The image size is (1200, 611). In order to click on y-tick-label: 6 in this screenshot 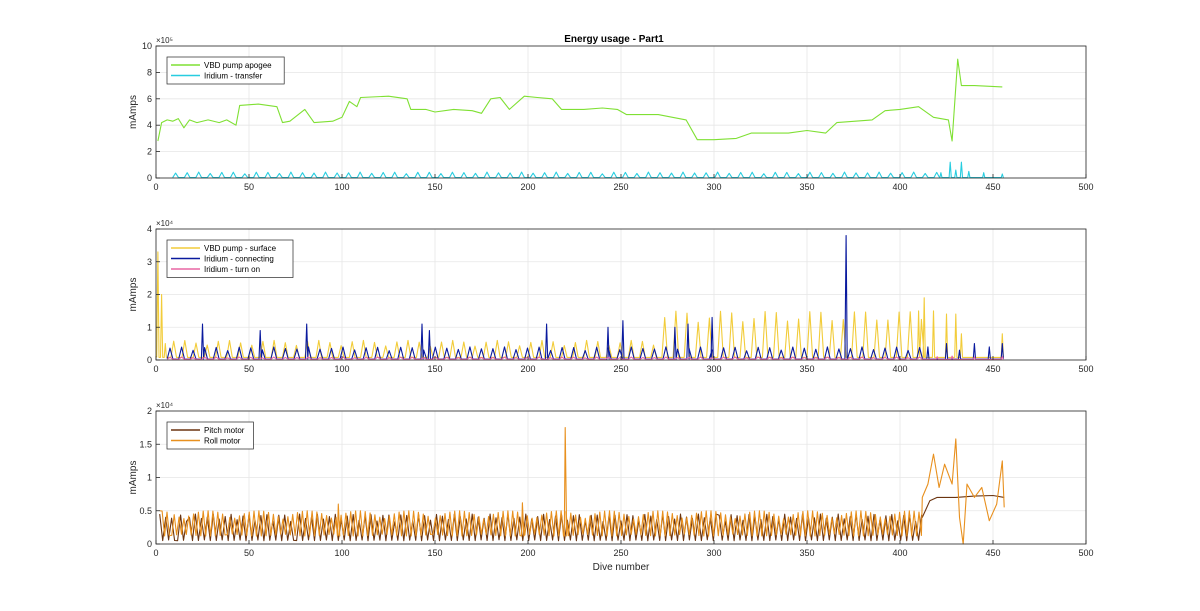, I will do `click(149, 99)`.